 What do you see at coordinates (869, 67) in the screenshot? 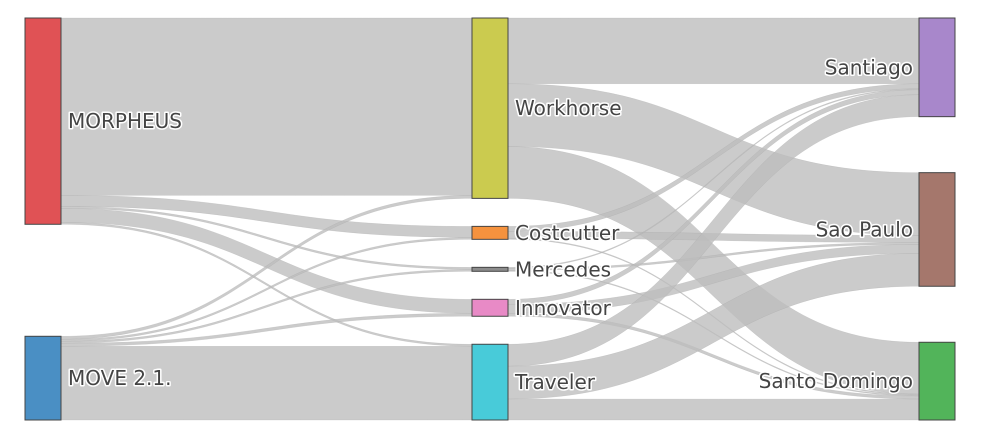
I see `node-label-santiago: Santiago` at bounding box center [869, 67].